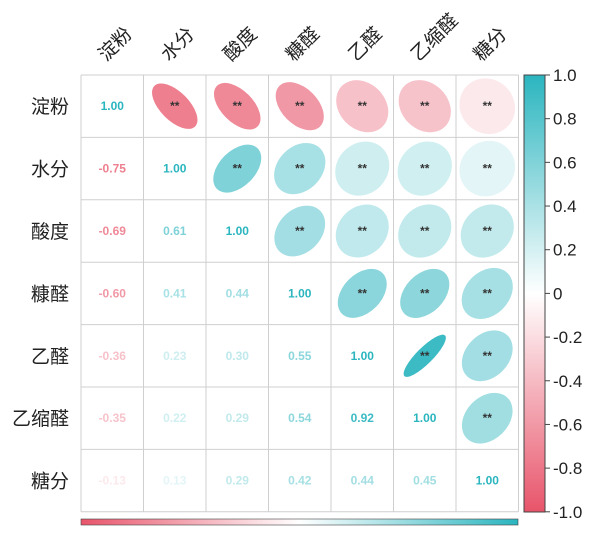 The image size is (593, 536). Describe the element at coordinates (175, 481) in the screenshot. I see `corr-value: 0.13` at that location.